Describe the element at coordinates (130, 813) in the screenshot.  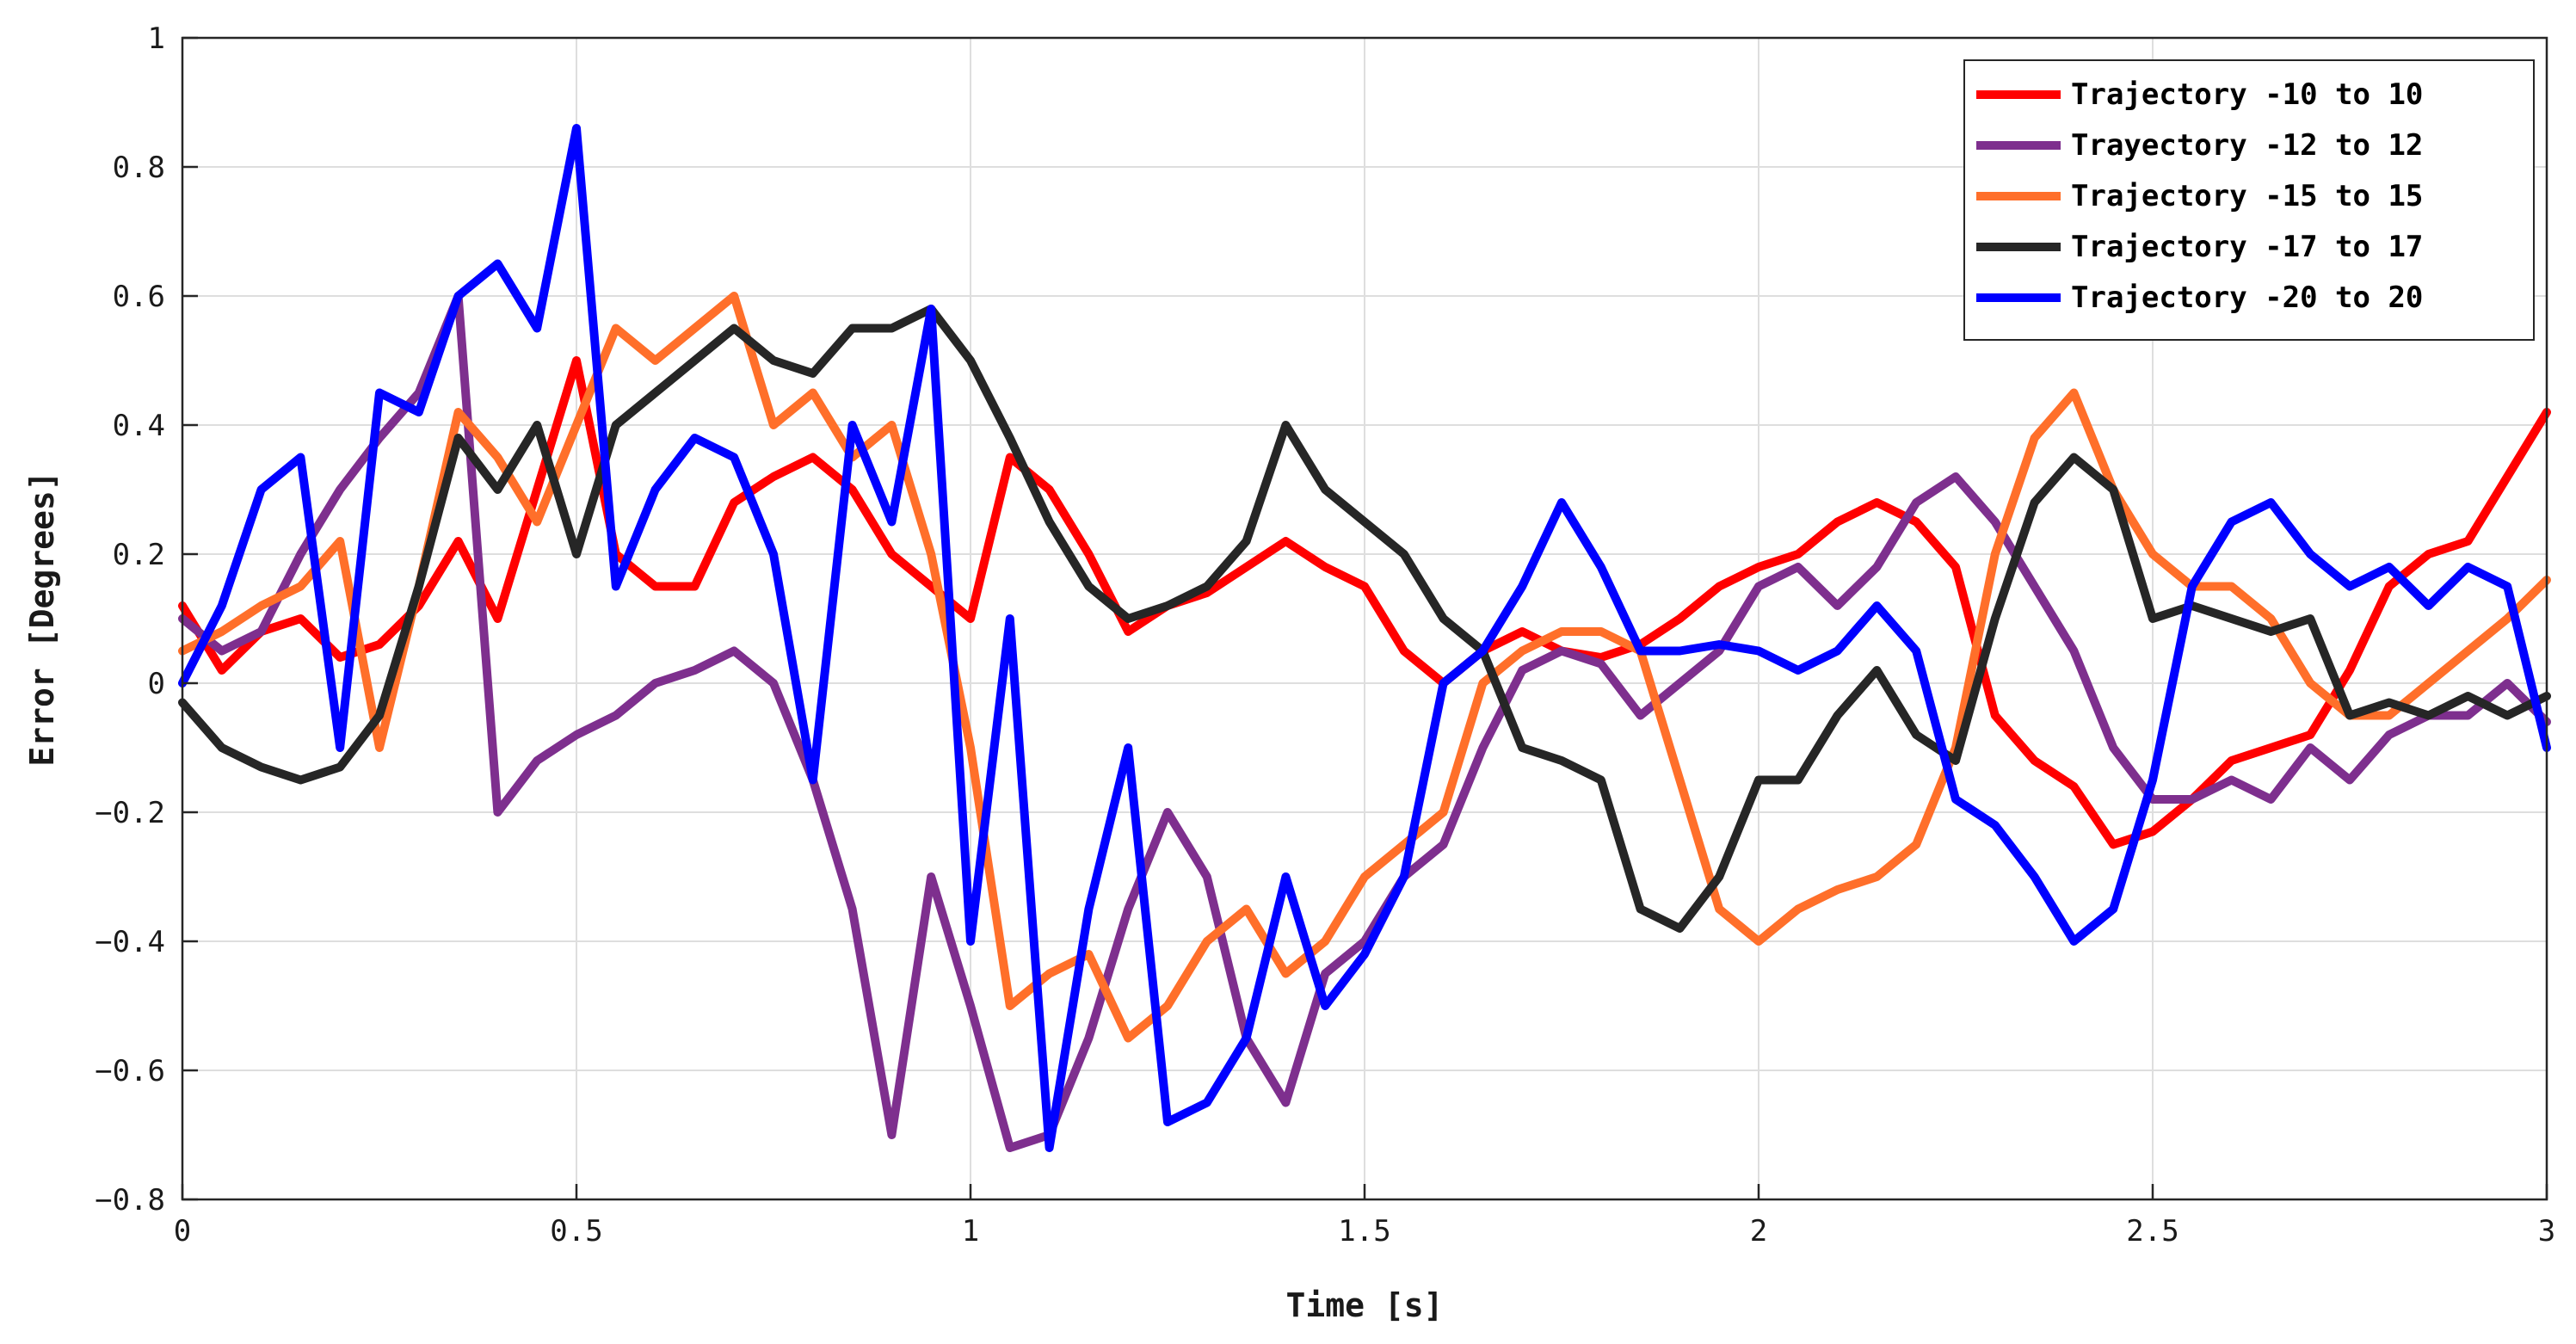
I see `y-tick-label: −0.2` at that location.